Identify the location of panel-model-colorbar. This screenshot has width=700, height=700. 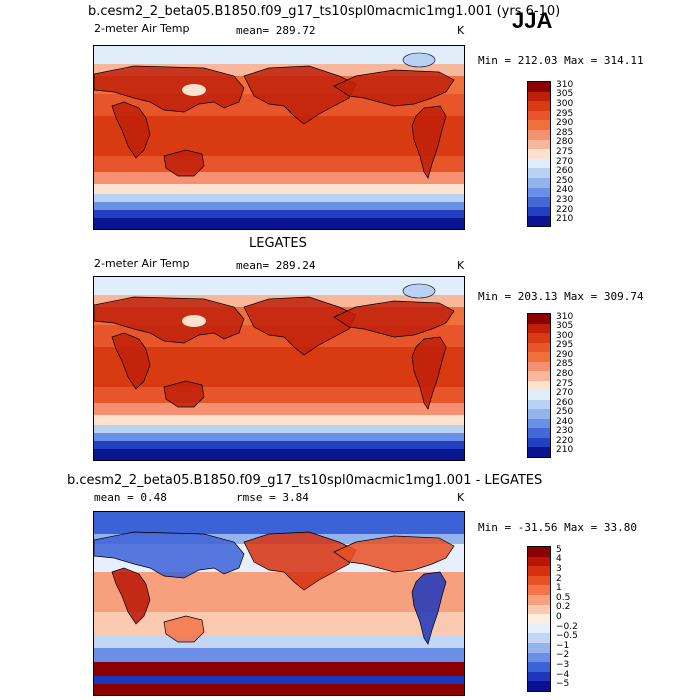
(539, 154).